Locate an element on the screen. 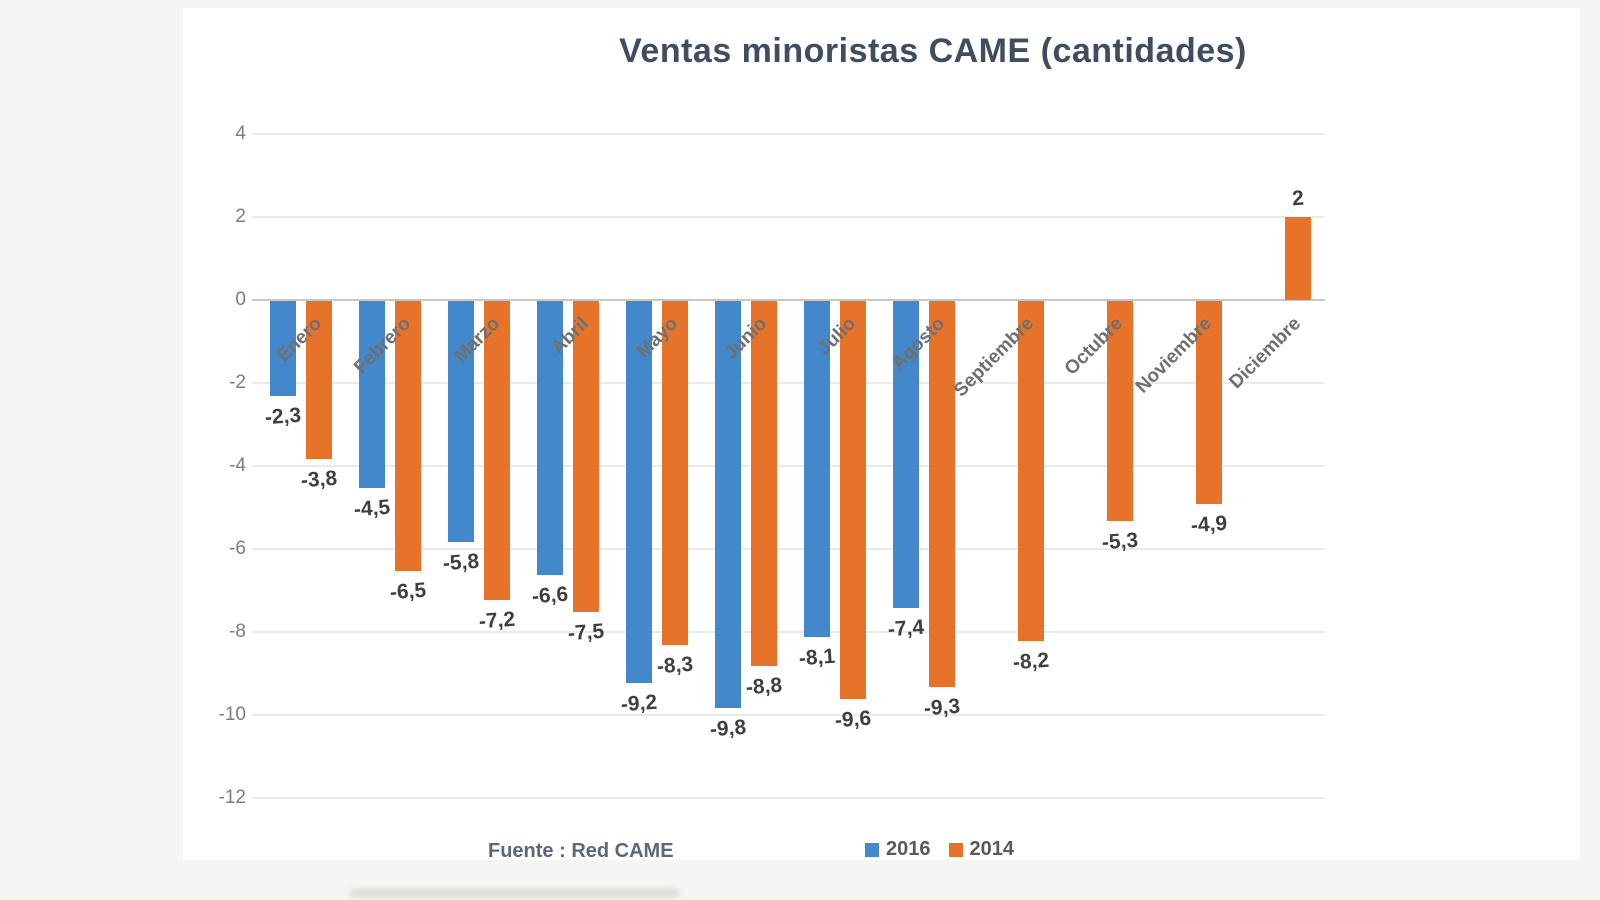  data-label-2014-agosto: -9,3 is located at coordinates (942, 707).